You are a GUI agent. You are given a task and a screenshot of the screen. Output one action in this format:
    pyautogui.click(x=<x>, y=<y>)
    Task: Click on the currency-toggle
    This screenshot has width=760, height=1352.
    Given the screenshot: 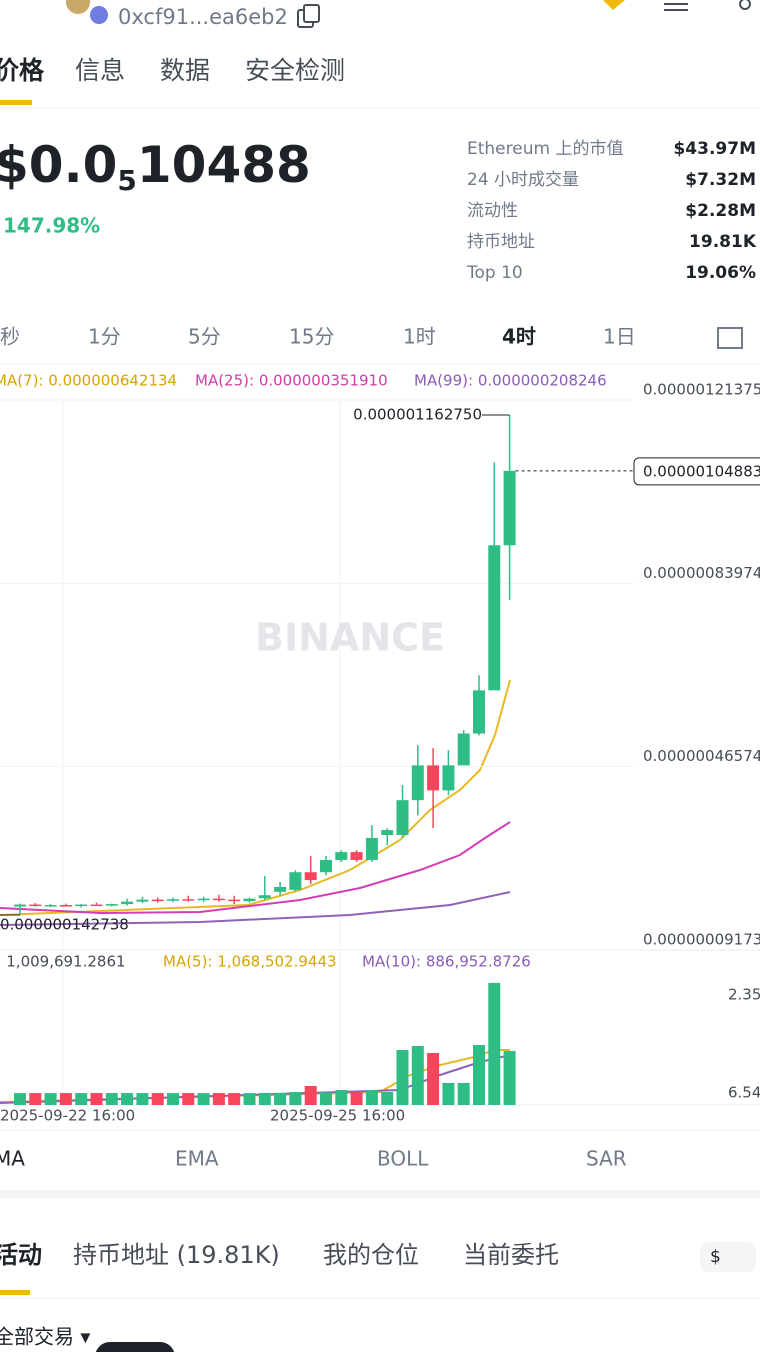 What is the action you would take?
    pyautogui.click(x=728, y=1257)
    